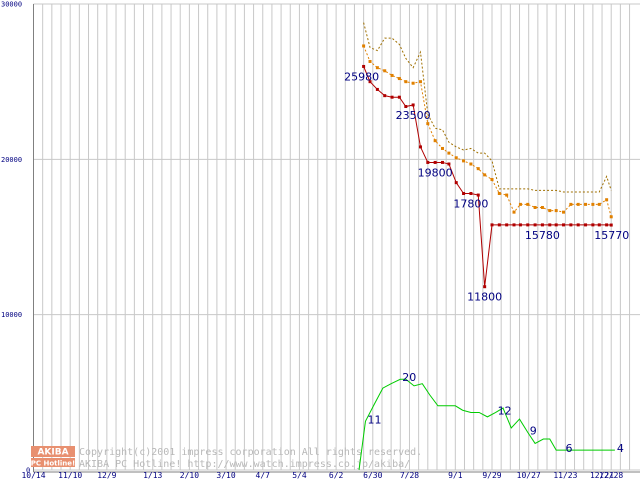 The height and width of the screenshot is (480, 640). What do you see at coordinates (533, 430) in the screenshot?
I see `data-label: 9` at bounding box center [533, 430].